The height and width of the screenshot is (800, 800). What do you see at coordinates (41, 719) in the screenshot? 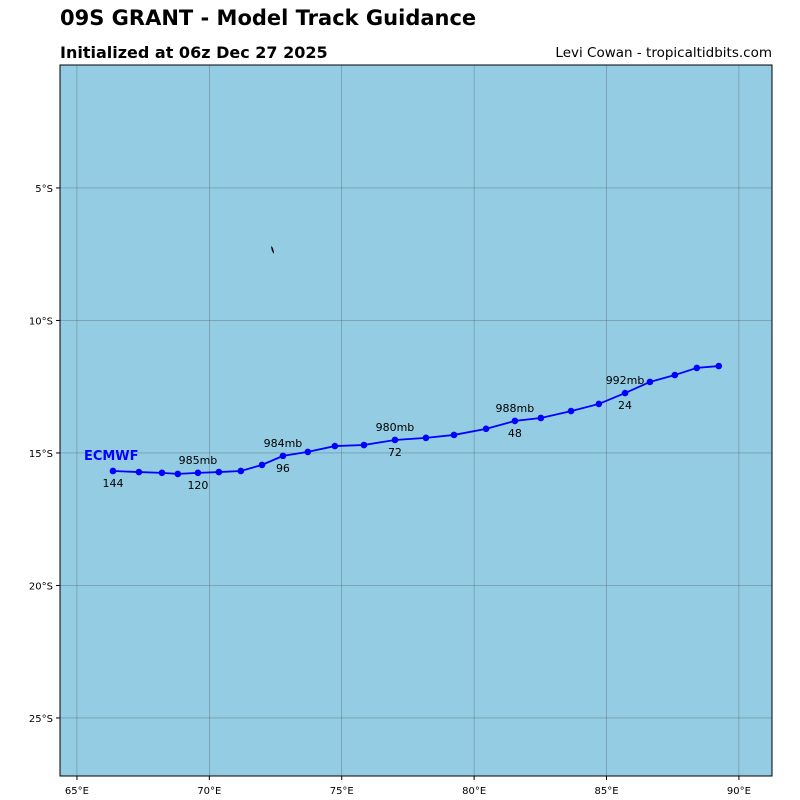
I see `y-tick-label: 25°S` at bounding box center [41, 719].